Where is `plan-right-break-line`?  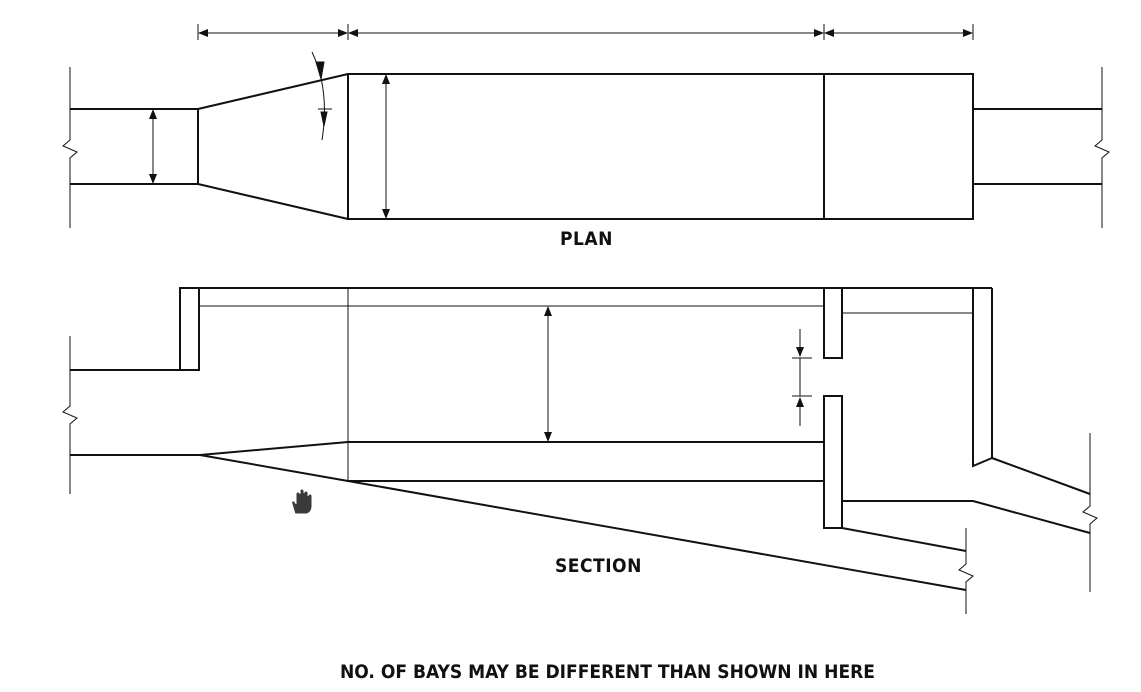 plan-right-break-line is located at coordinates (1102, 147).